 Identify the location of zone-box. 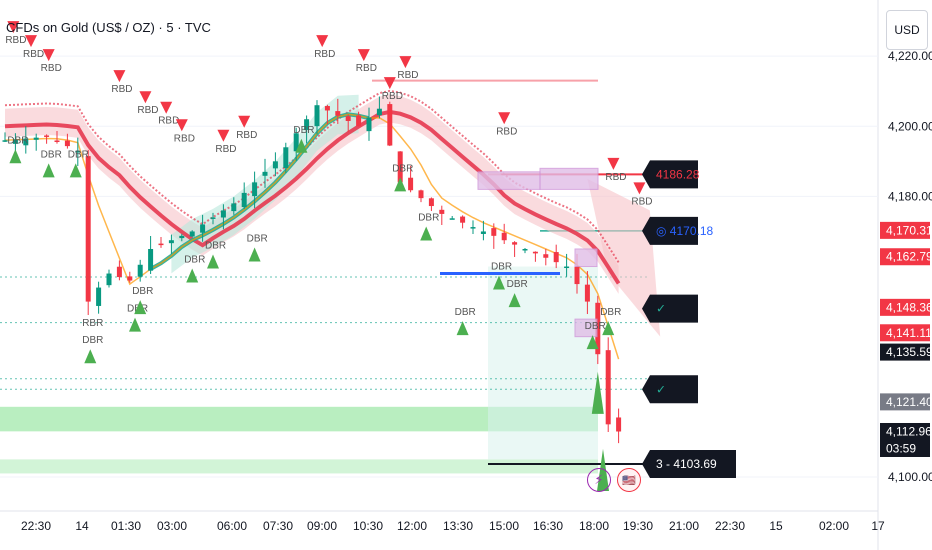
(509, 180).